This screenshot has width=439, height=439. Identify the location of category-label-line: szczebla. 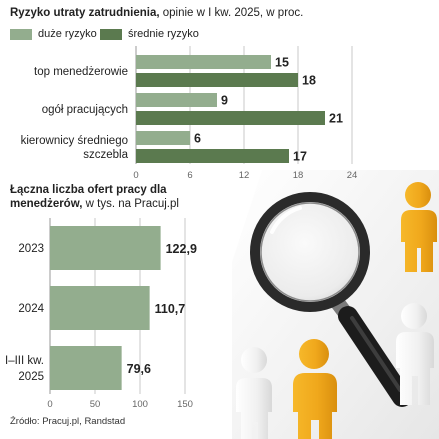
(105, 155).